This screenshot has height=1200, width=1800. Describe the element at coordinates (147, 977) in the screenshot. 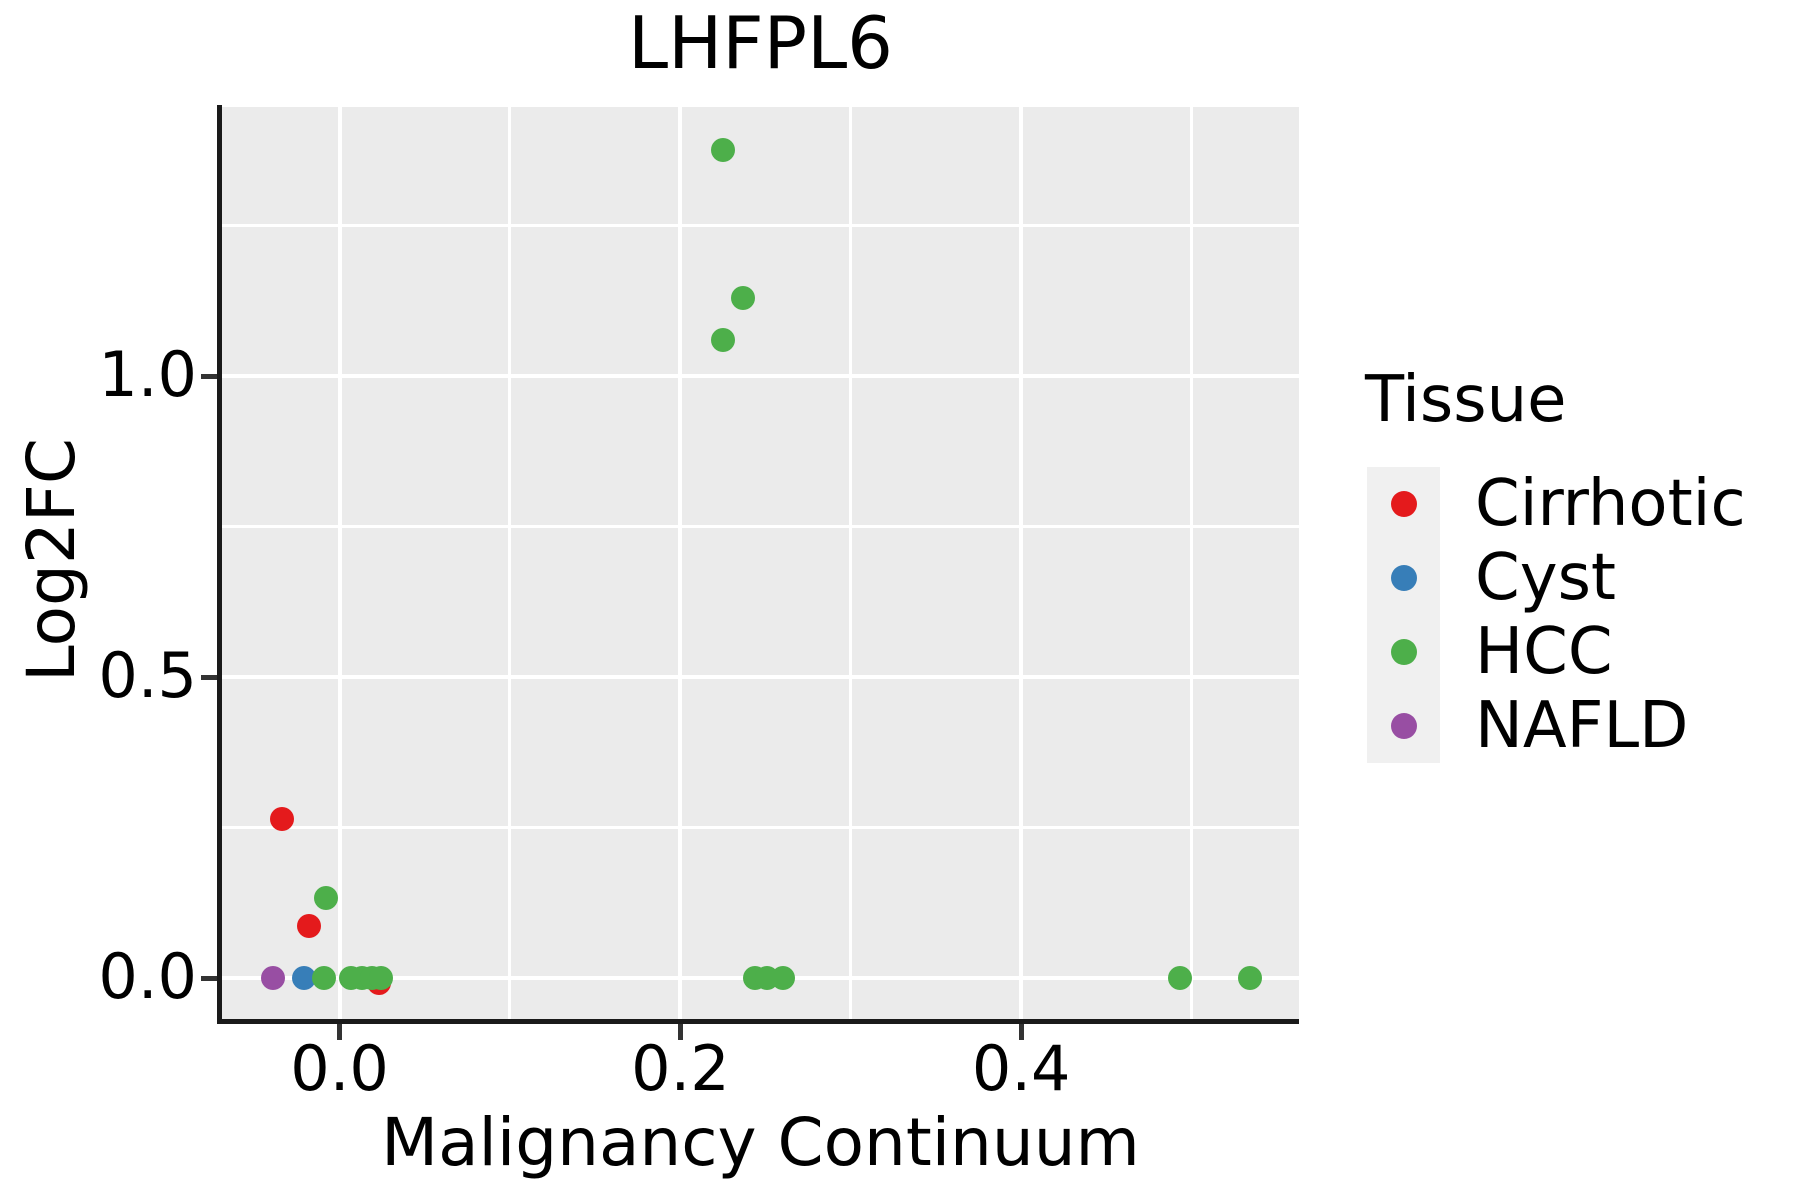

I see `y-tick-label: 0.0` at that location.